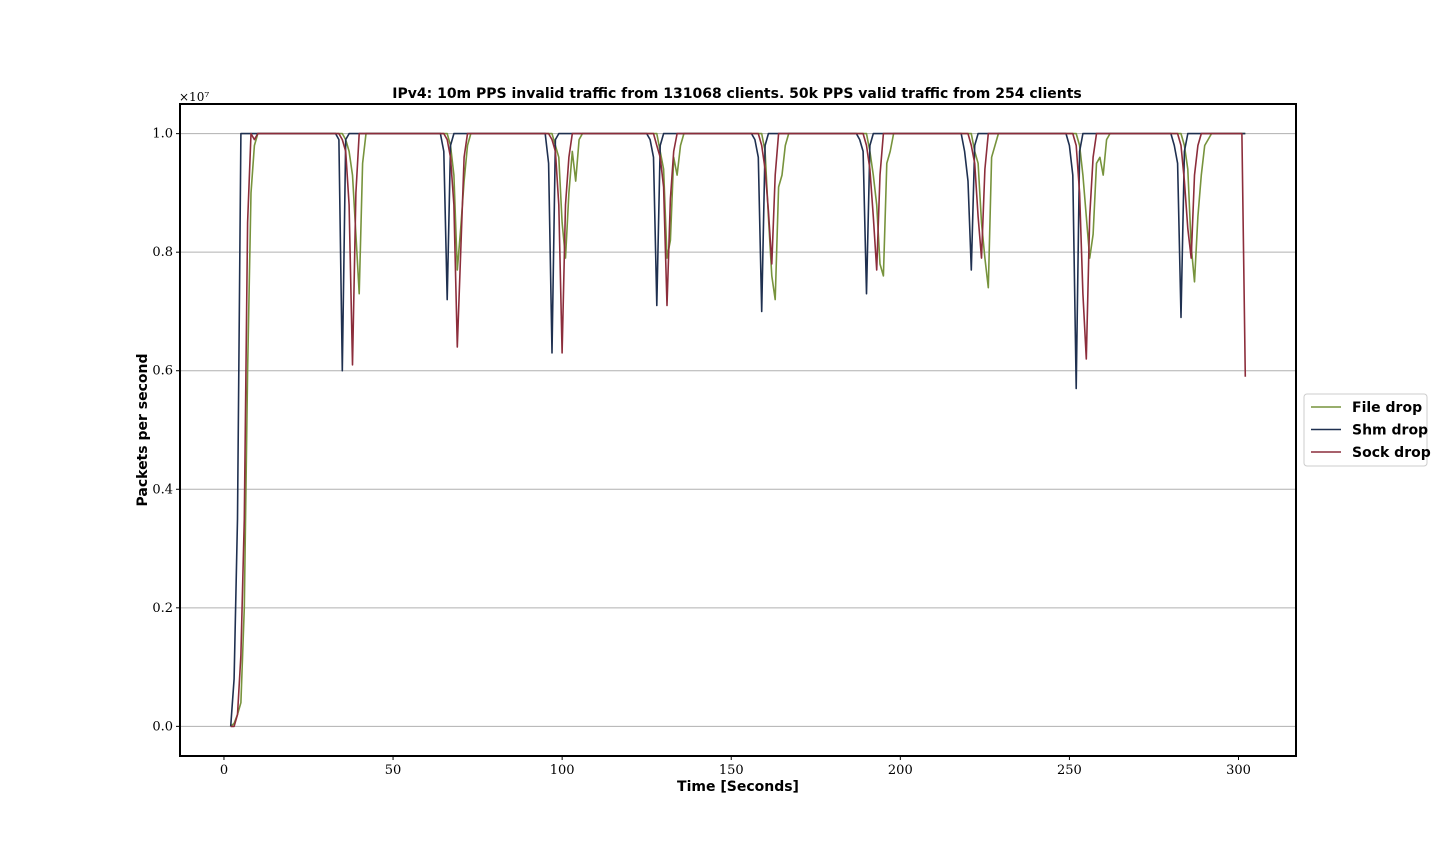  I want to click on x-axis-ticks: 0 50 100 150 200 250 300, so click(735, 767).